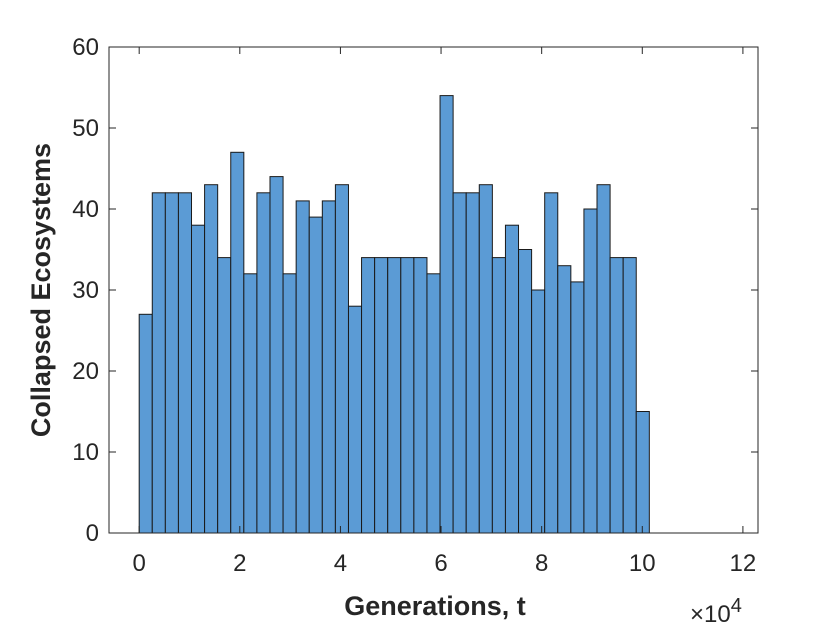  Describe the element at coordinates (85, 47) in the screenshot. I see `y-tick-label: 60` at that location.